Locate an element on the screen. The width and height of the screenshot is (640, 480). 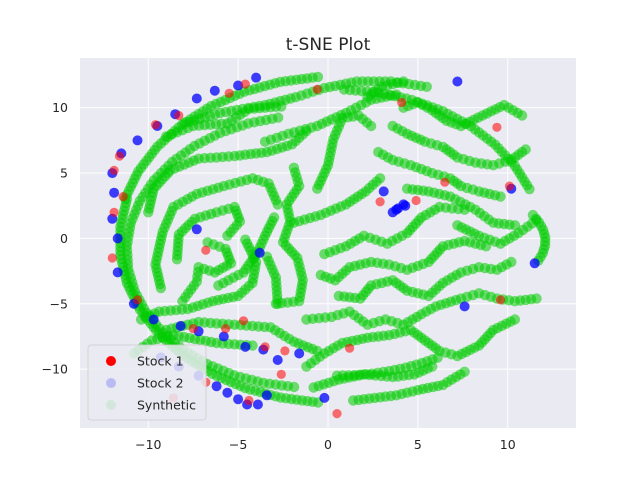
legend-label-synthetic: Synthetic is located at coordinates (166, 405).